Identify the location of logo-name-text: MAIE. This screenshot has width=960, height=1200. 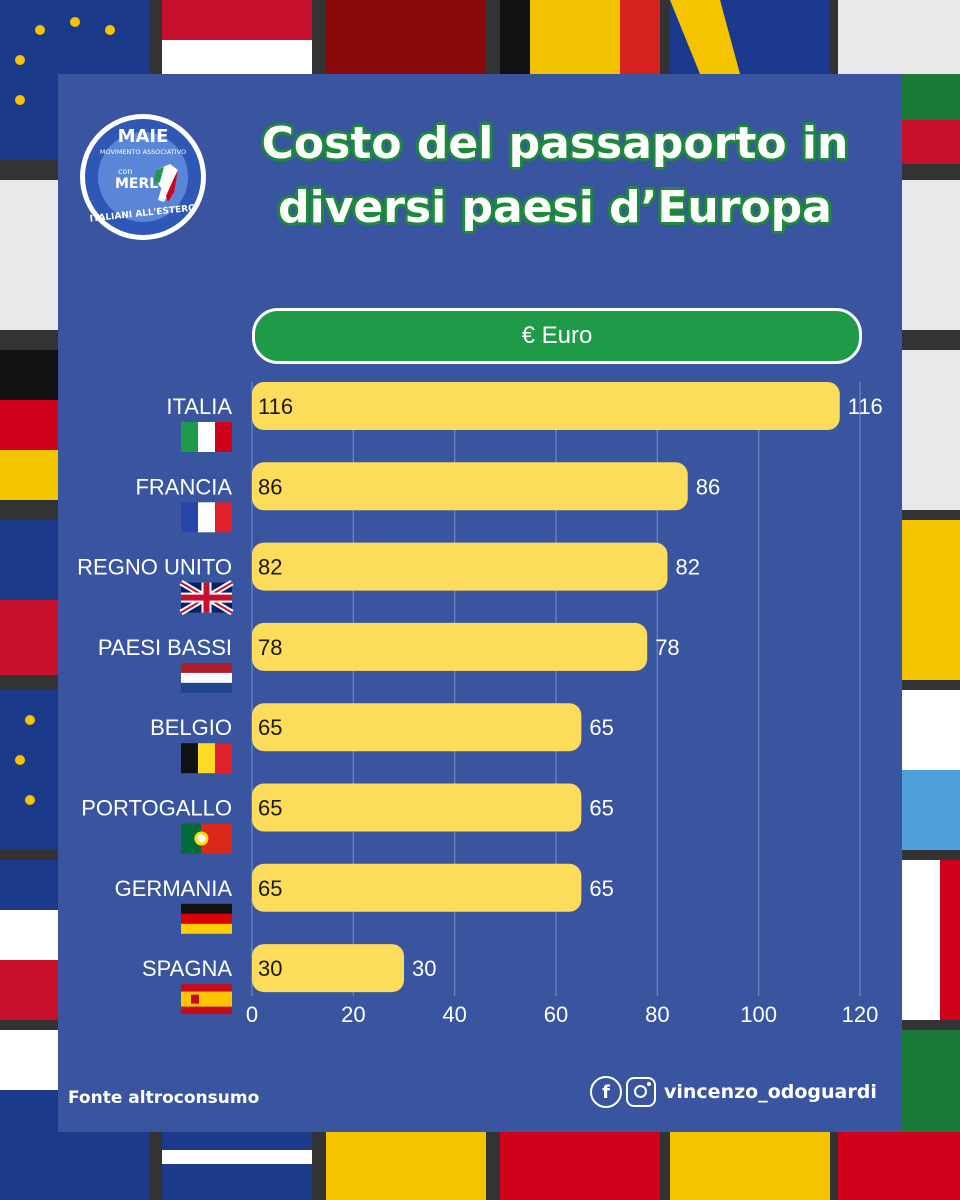
(143, 136).